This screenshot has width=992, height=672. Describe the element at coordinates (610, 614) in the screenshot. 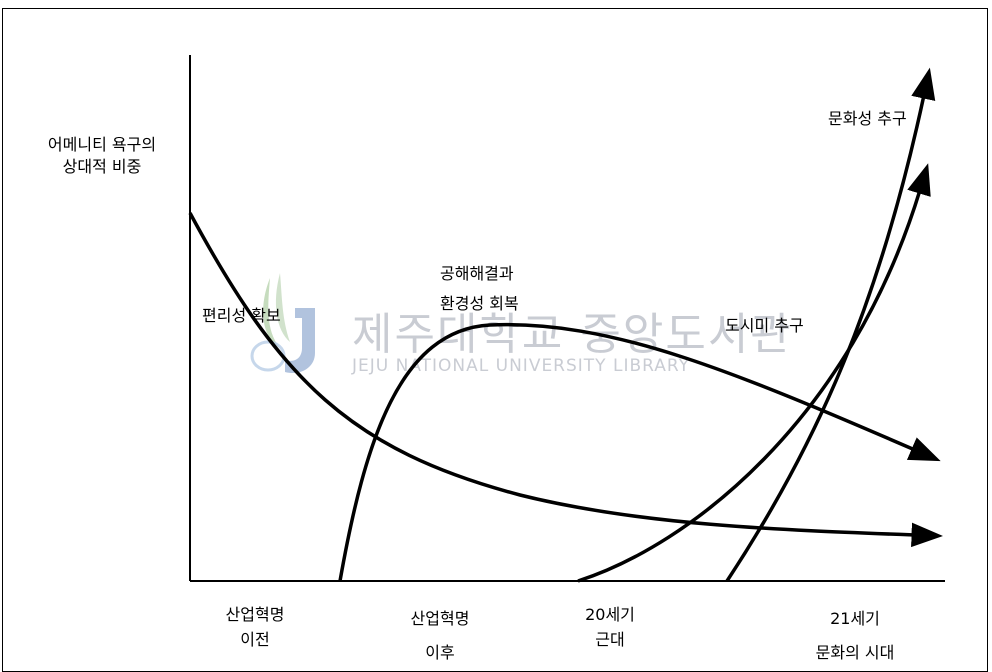

I see `period-label-line1: 20세기` at that location.